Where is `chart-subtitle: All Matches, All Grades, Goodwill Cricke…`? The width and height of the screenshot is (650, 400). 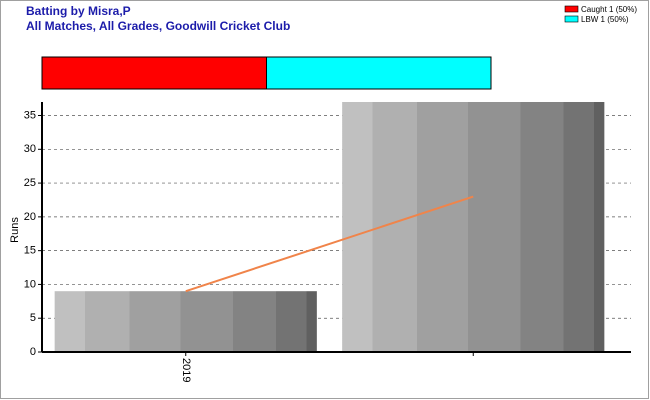 chart-subtitle: All Matches, All Grades, Goodwill Cricke… is located at coordinates (158, 26).